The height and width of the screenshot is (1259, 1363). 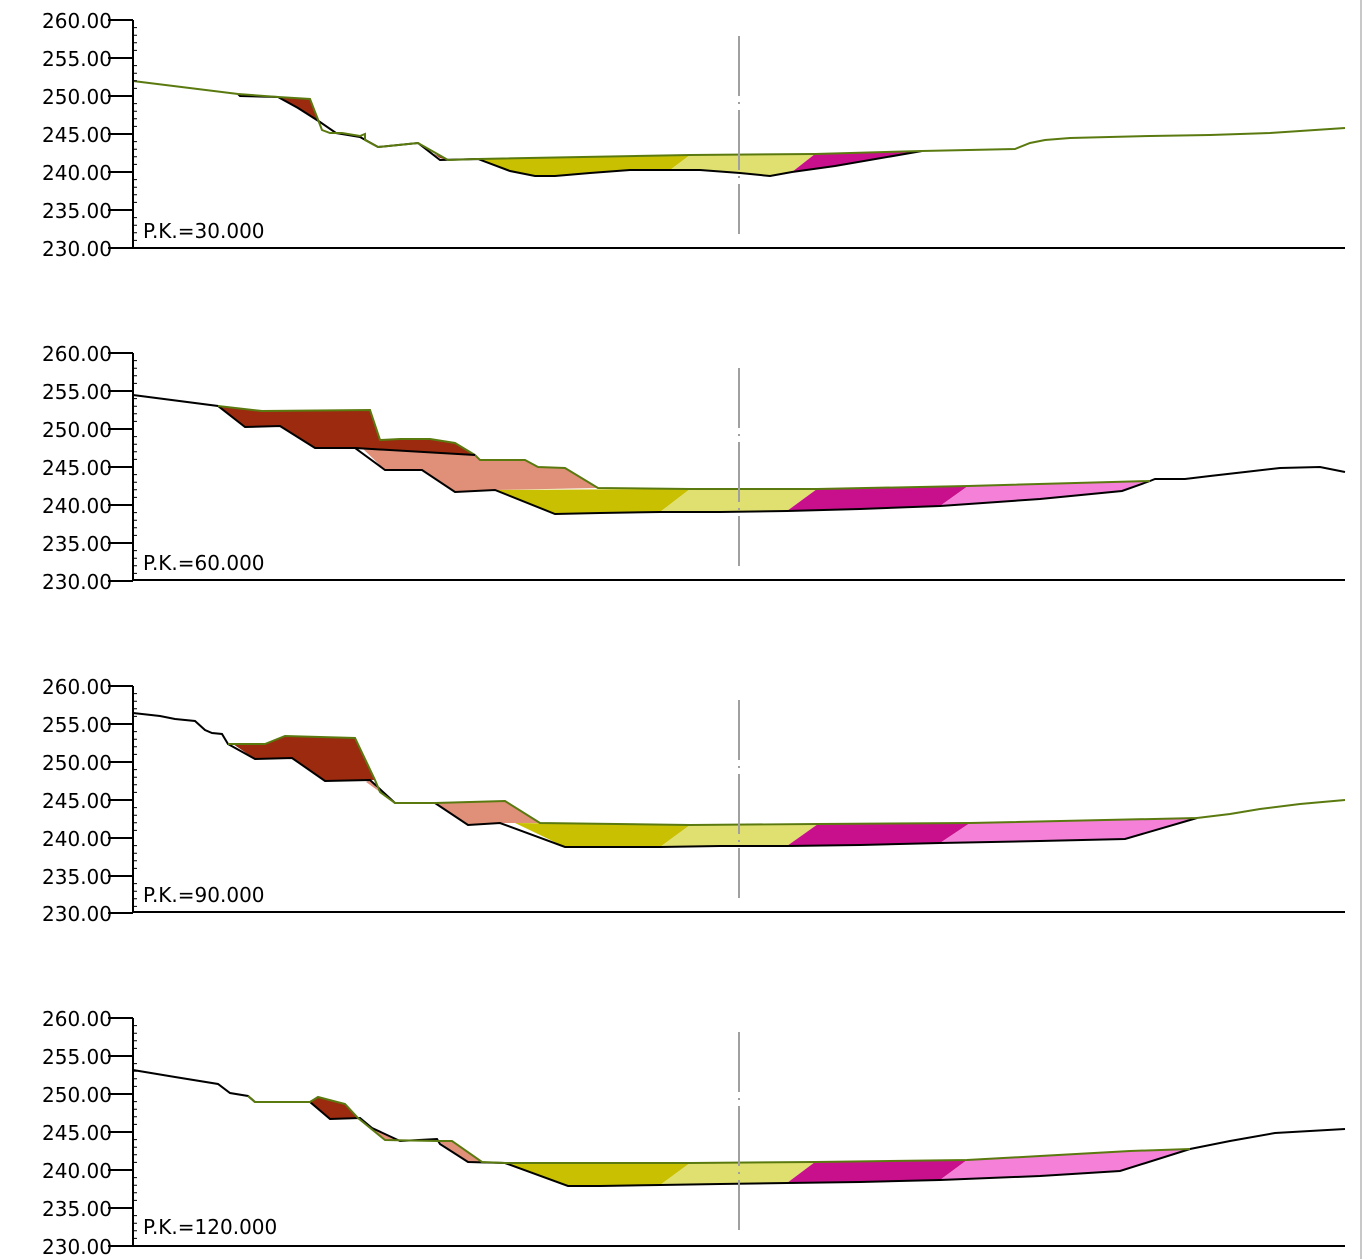 What do you see at coordinates (204, 231) in the screenshot?
I see `section-label: P.K.=30.000` at bounding box center [204, 231].